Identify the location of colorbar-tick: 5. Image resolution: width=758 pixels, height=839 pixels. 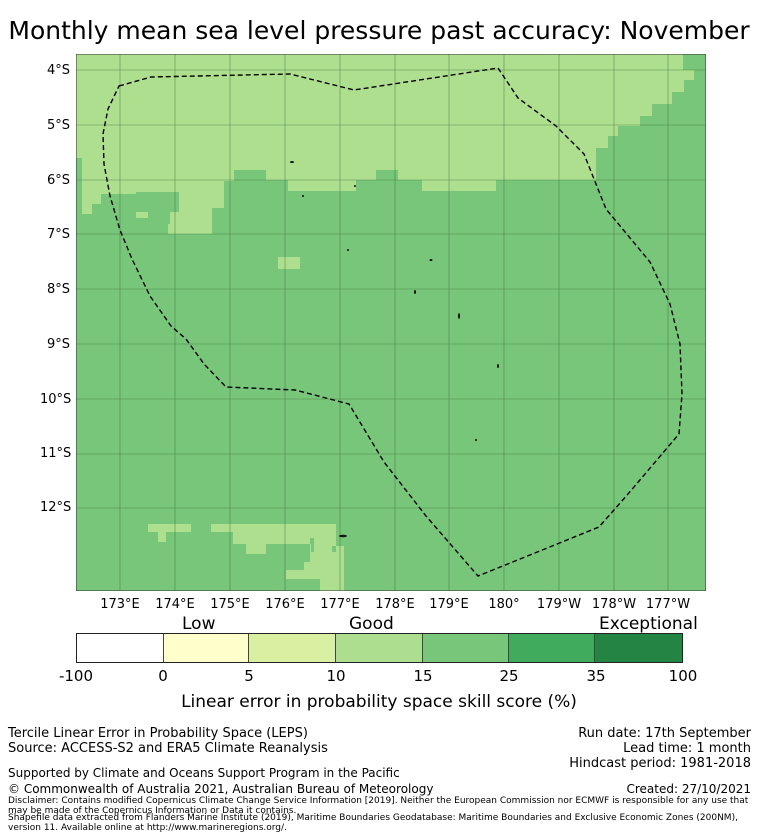
(249, 676).